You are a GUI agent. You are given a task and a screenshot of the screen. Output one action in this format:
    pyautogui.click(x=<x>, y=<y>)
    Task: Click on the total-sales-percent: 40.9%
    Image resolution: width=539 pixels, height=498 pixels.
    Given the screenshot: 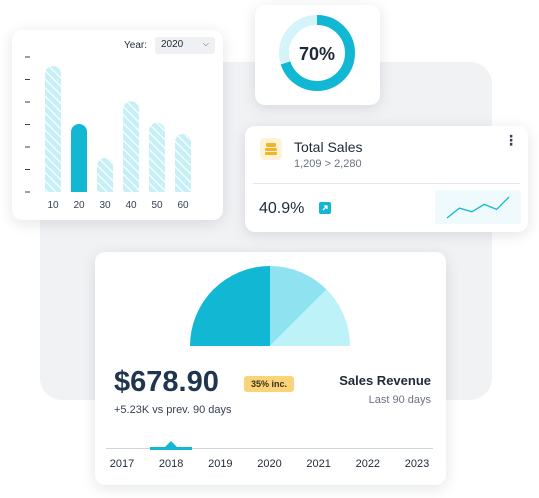 What is the action you would take?
    pyautogui.click(x=282, y=208)
    